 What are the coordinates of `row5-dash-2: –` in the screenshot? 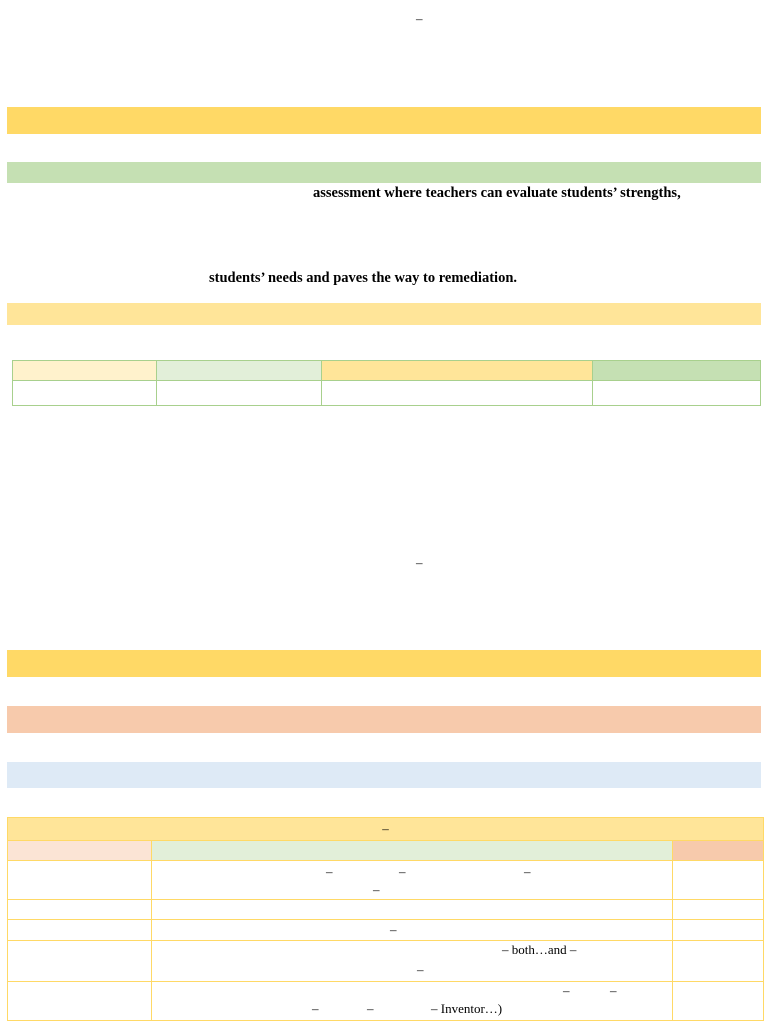 It's located at (613, 990).